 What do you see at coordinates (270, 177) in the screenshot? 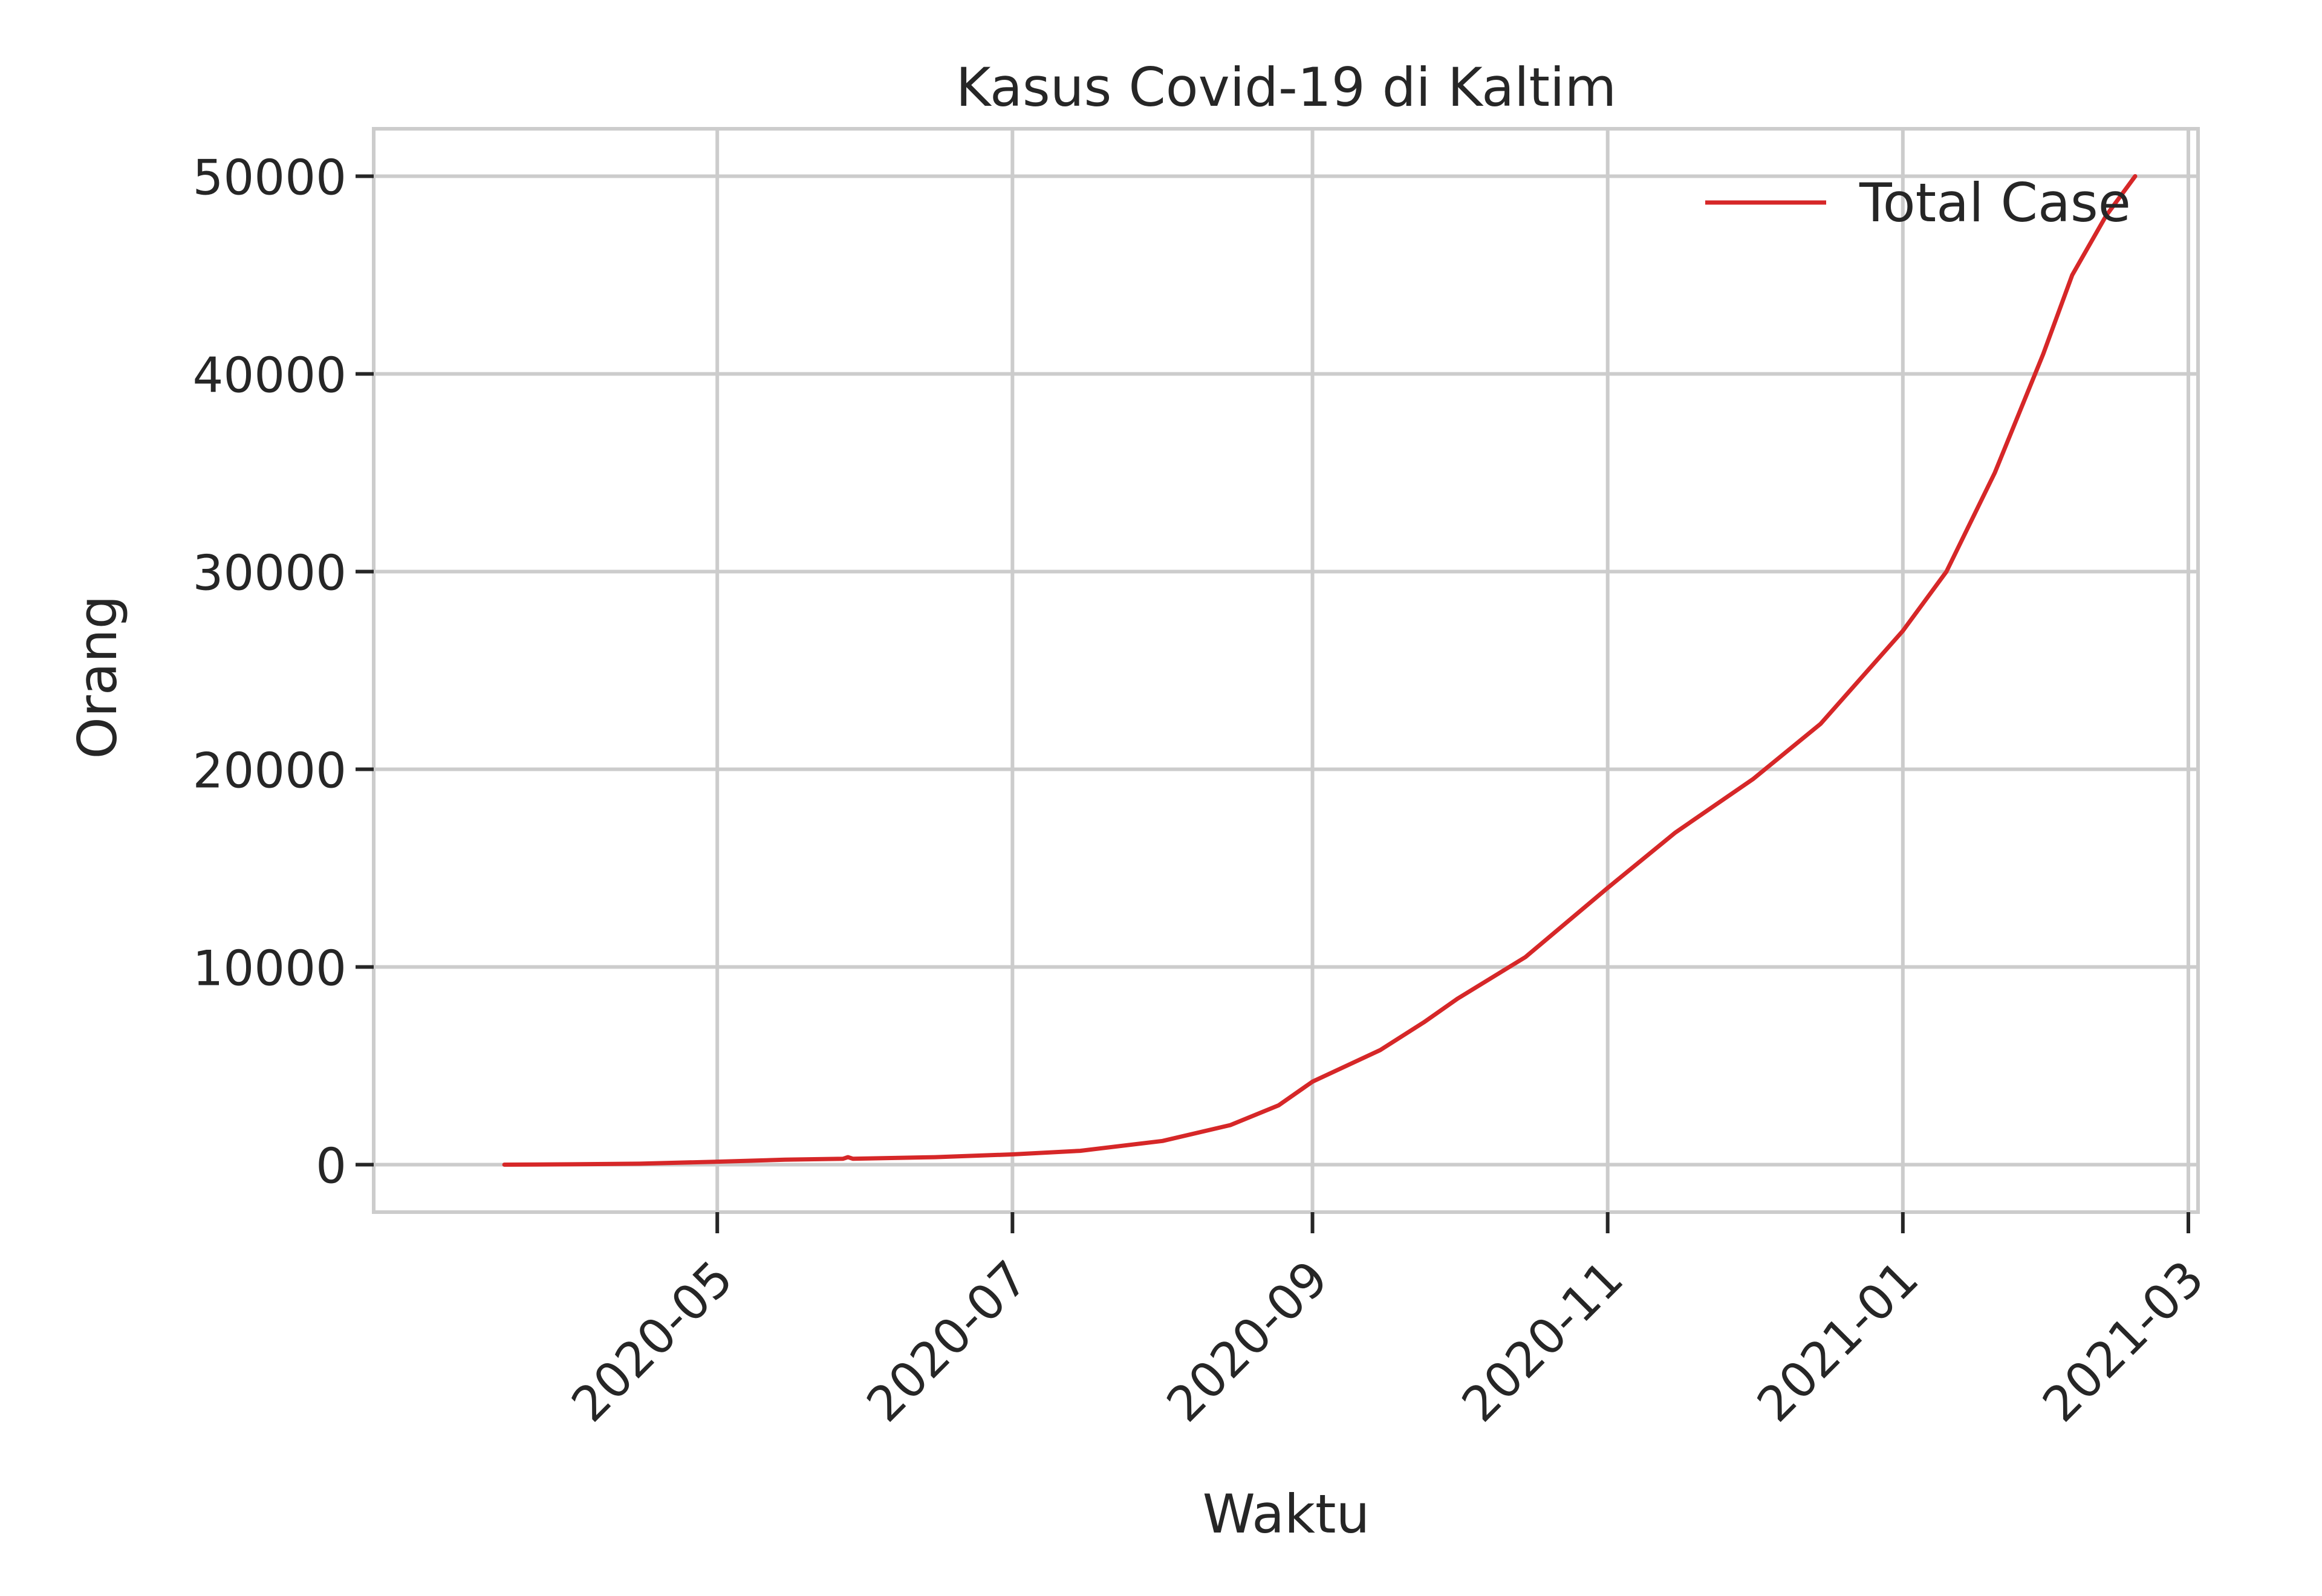
I see `y-tick-label: 50000` at bounding box center [270, 177].